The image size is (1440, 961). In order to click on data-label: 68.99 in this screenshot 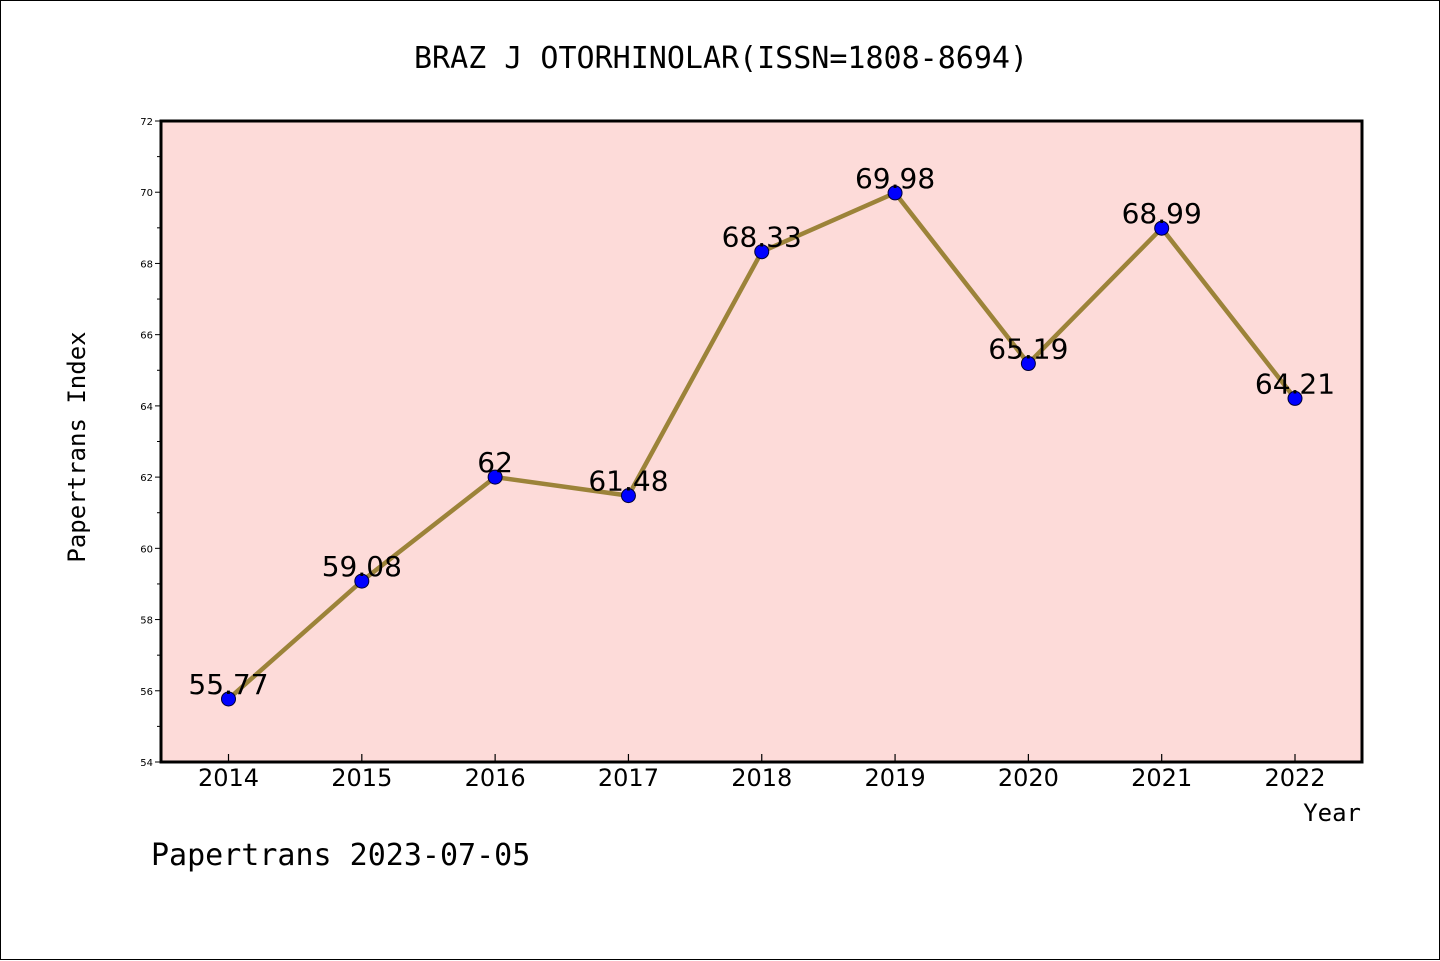, I will do `click(1162, 213)`.